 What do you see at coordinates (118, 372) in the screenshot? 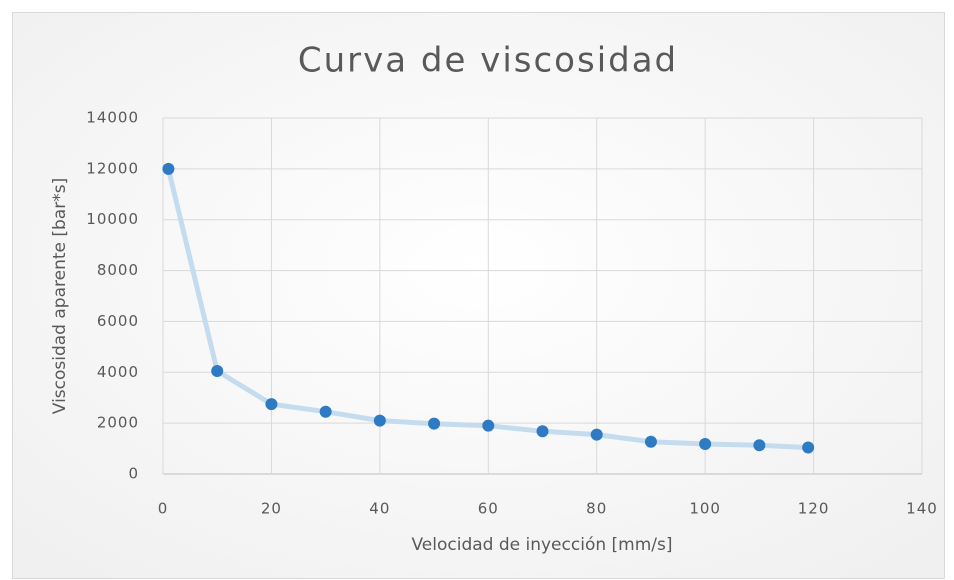
I see `y-tick-label: 4000` at bounding box center [118, 372].